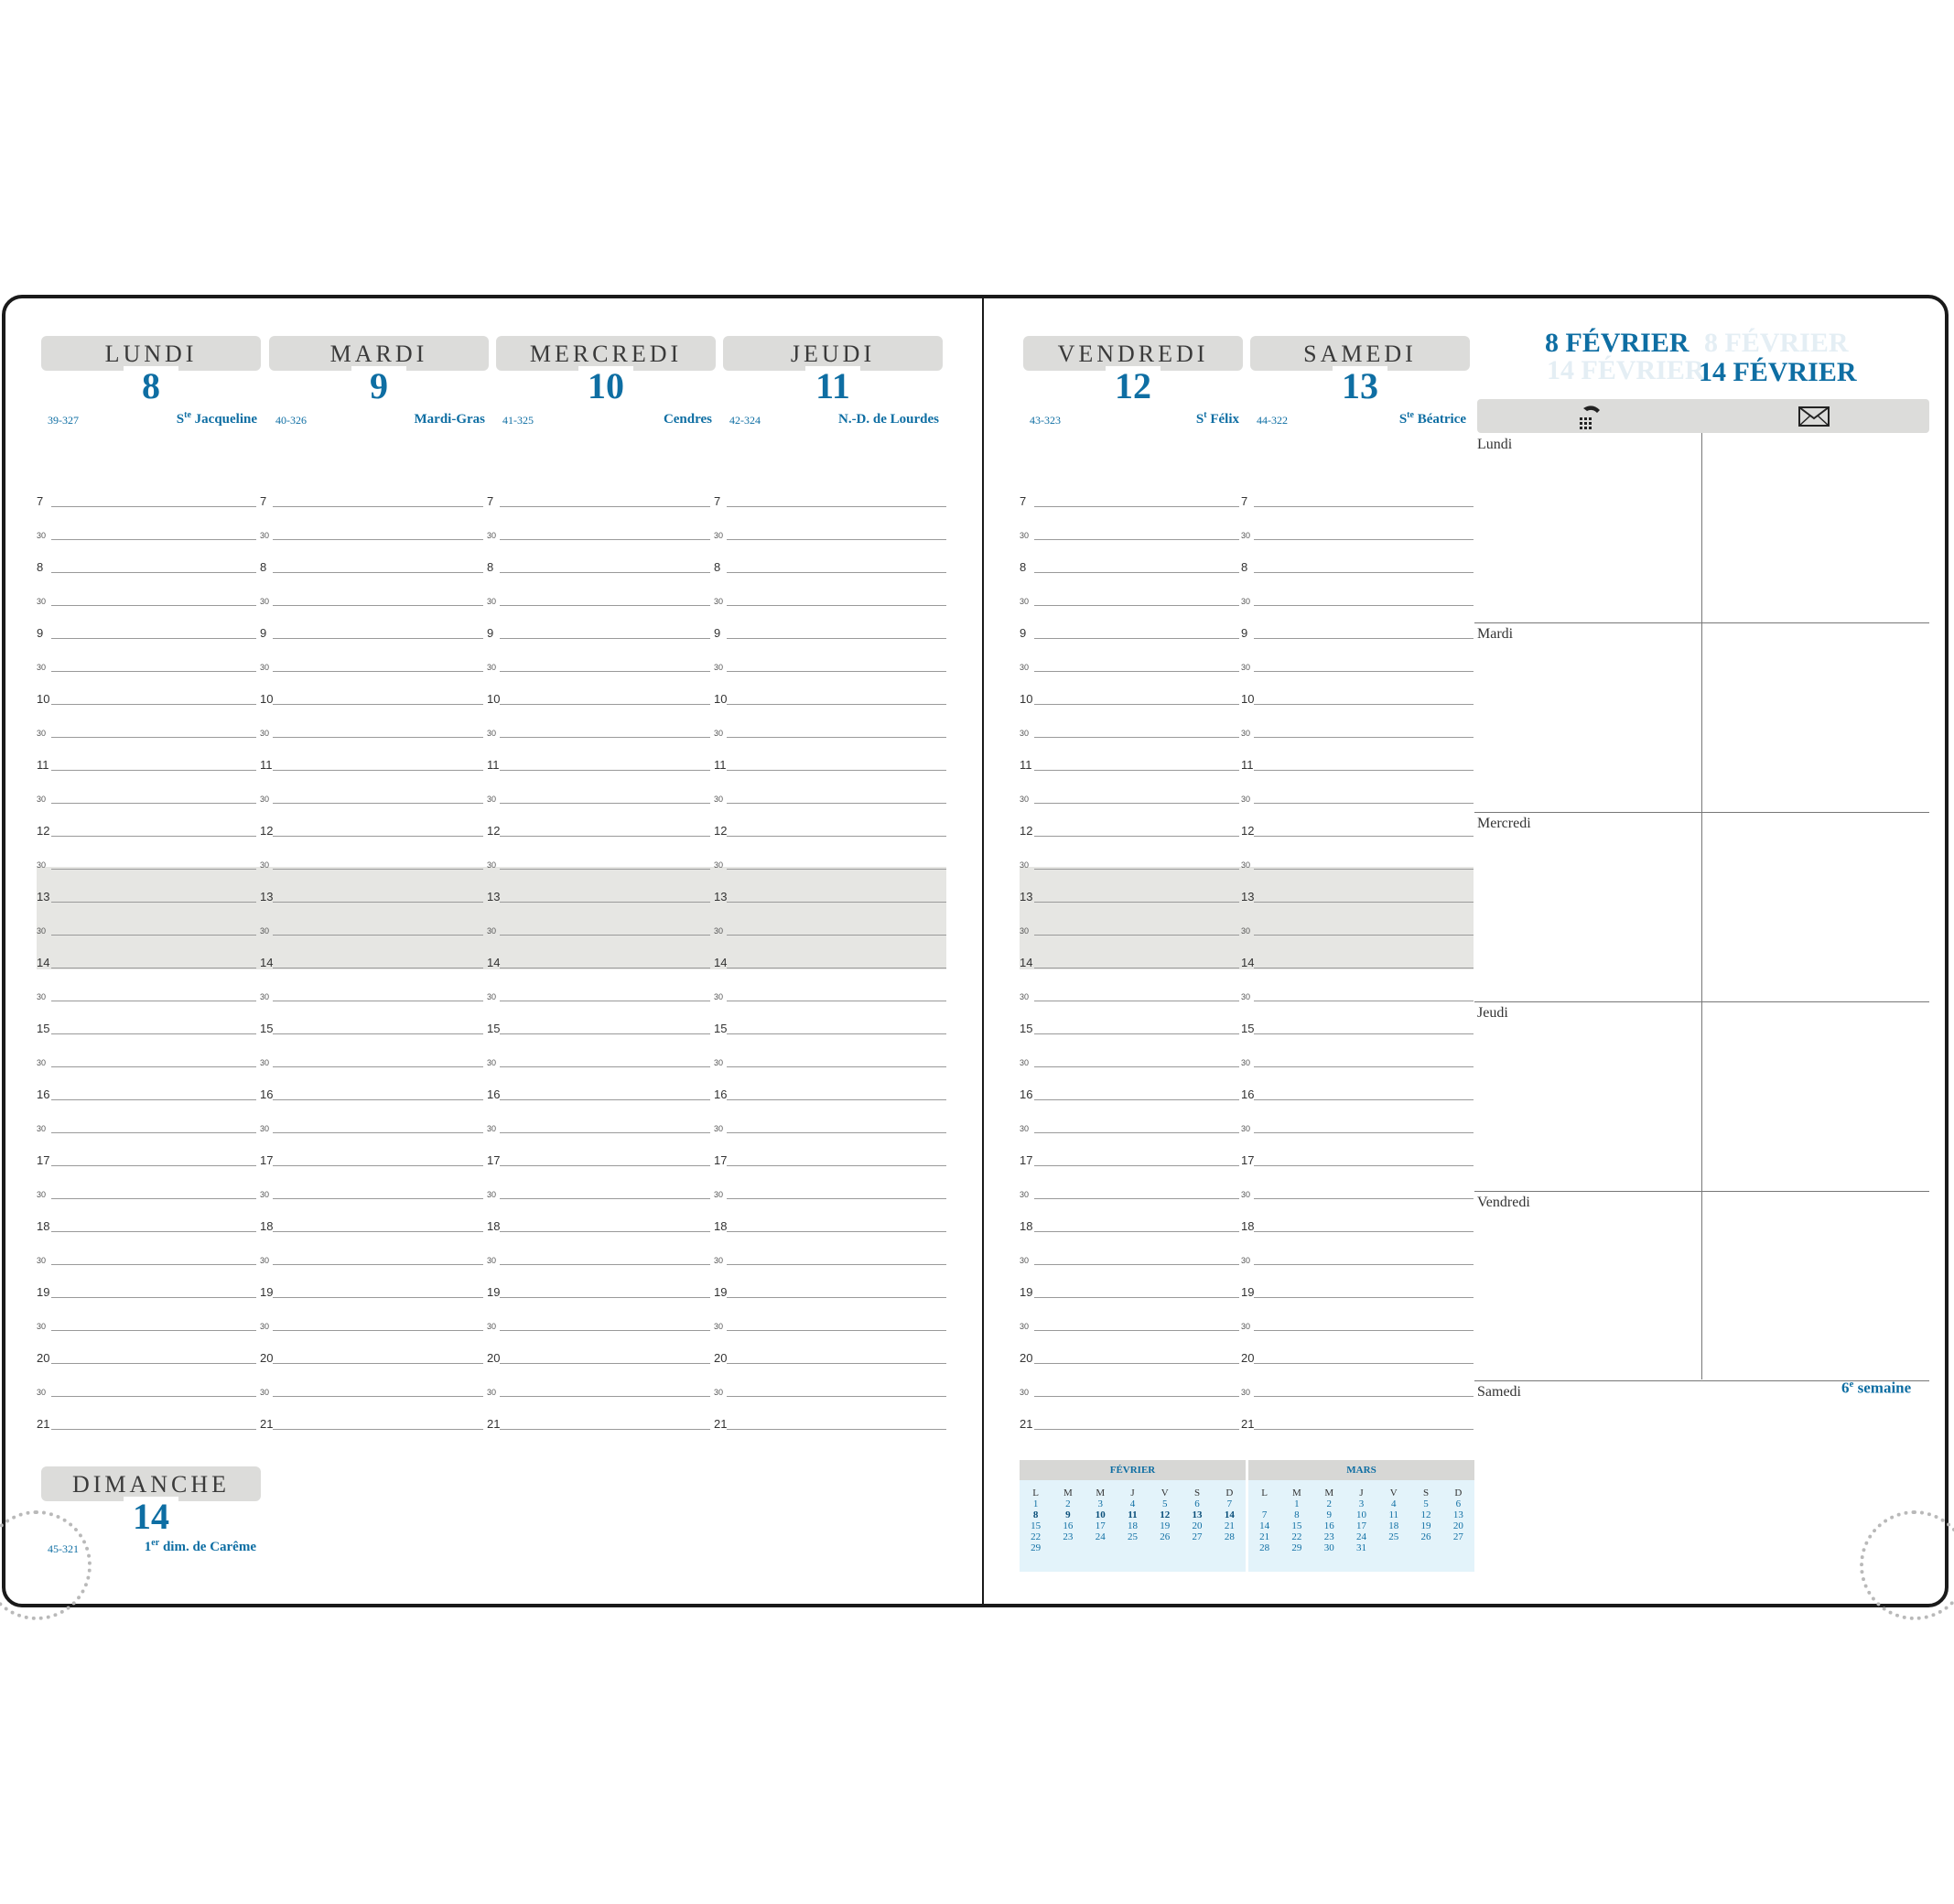 The image size is (1954, 1904). Describe the element at coordinates (1165, 1525) in the screenshot. I see `mini-calendar-day: 19` at that location.